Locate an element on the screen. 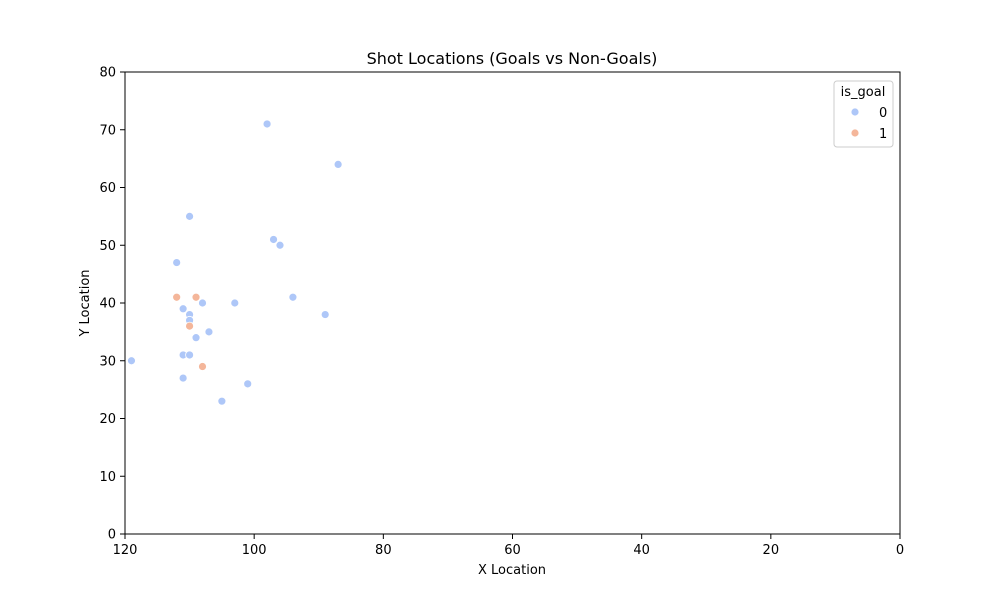  data-points is located at coordinates (235, 262).